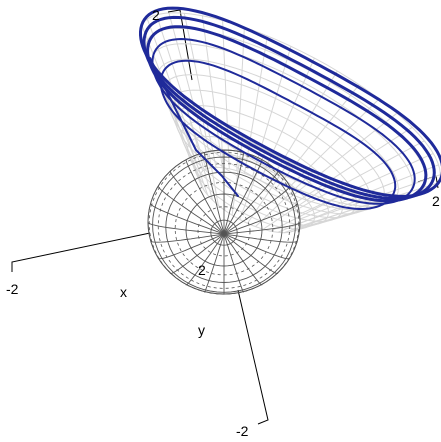  Describe the element at coordinates (156, 15) in the screenshot. I see `z-tick-label-max: 2` at that location.